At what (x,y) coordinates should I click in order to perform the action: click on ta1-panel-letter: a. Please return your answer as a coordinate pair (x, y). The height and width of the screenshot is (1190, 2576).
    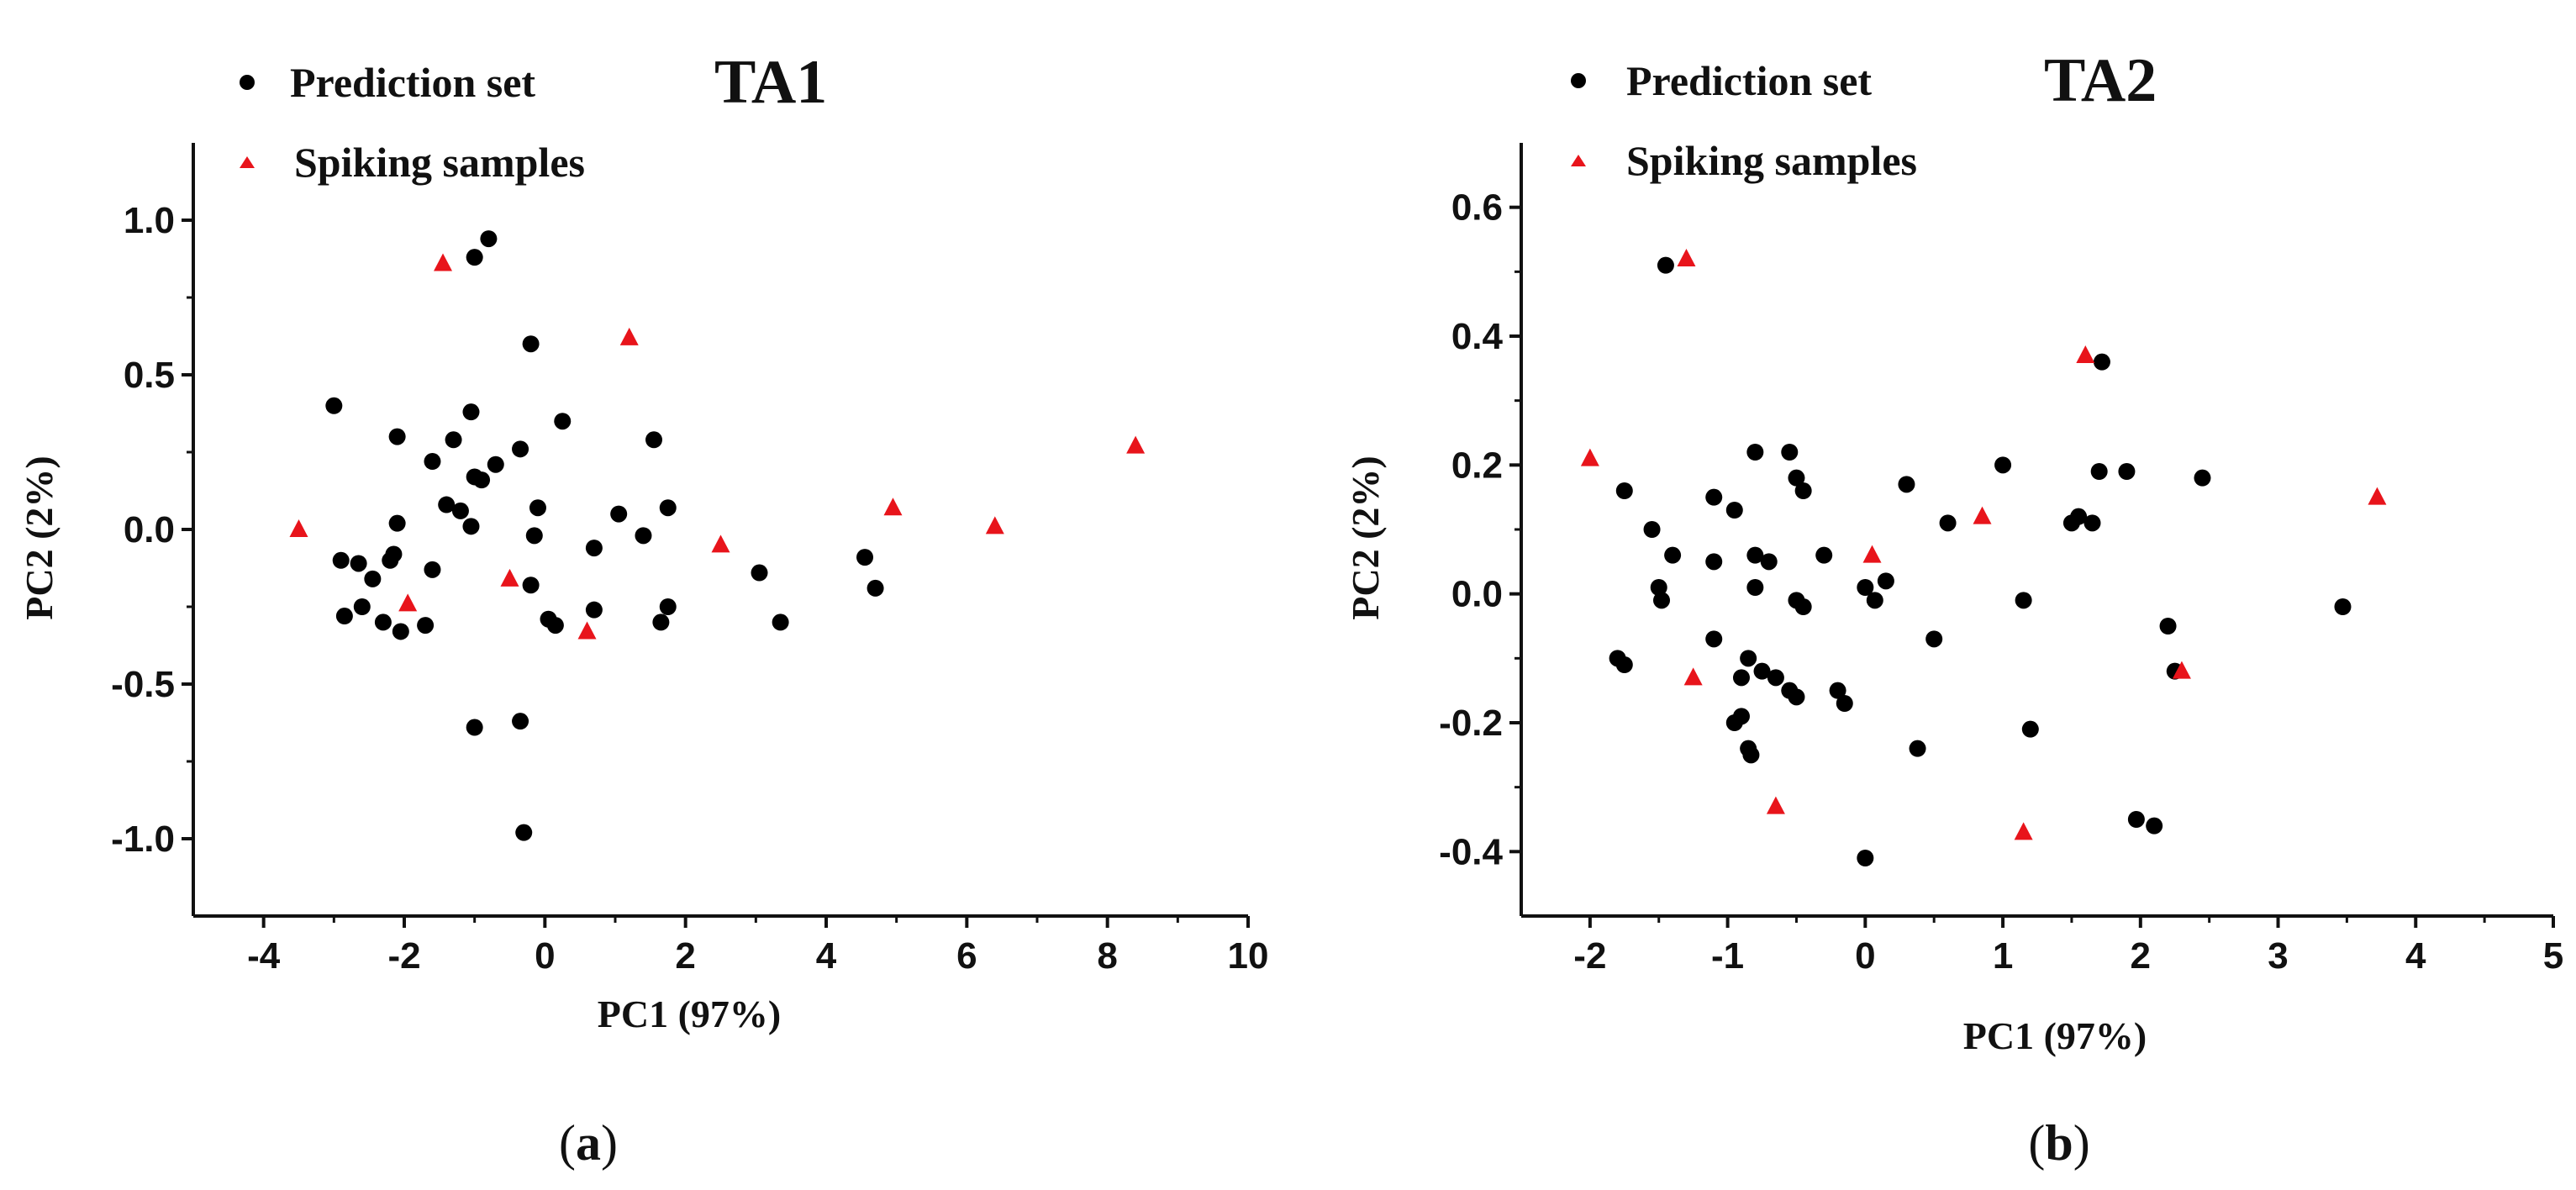
    Looking at the image, I should click on (588, 1143).